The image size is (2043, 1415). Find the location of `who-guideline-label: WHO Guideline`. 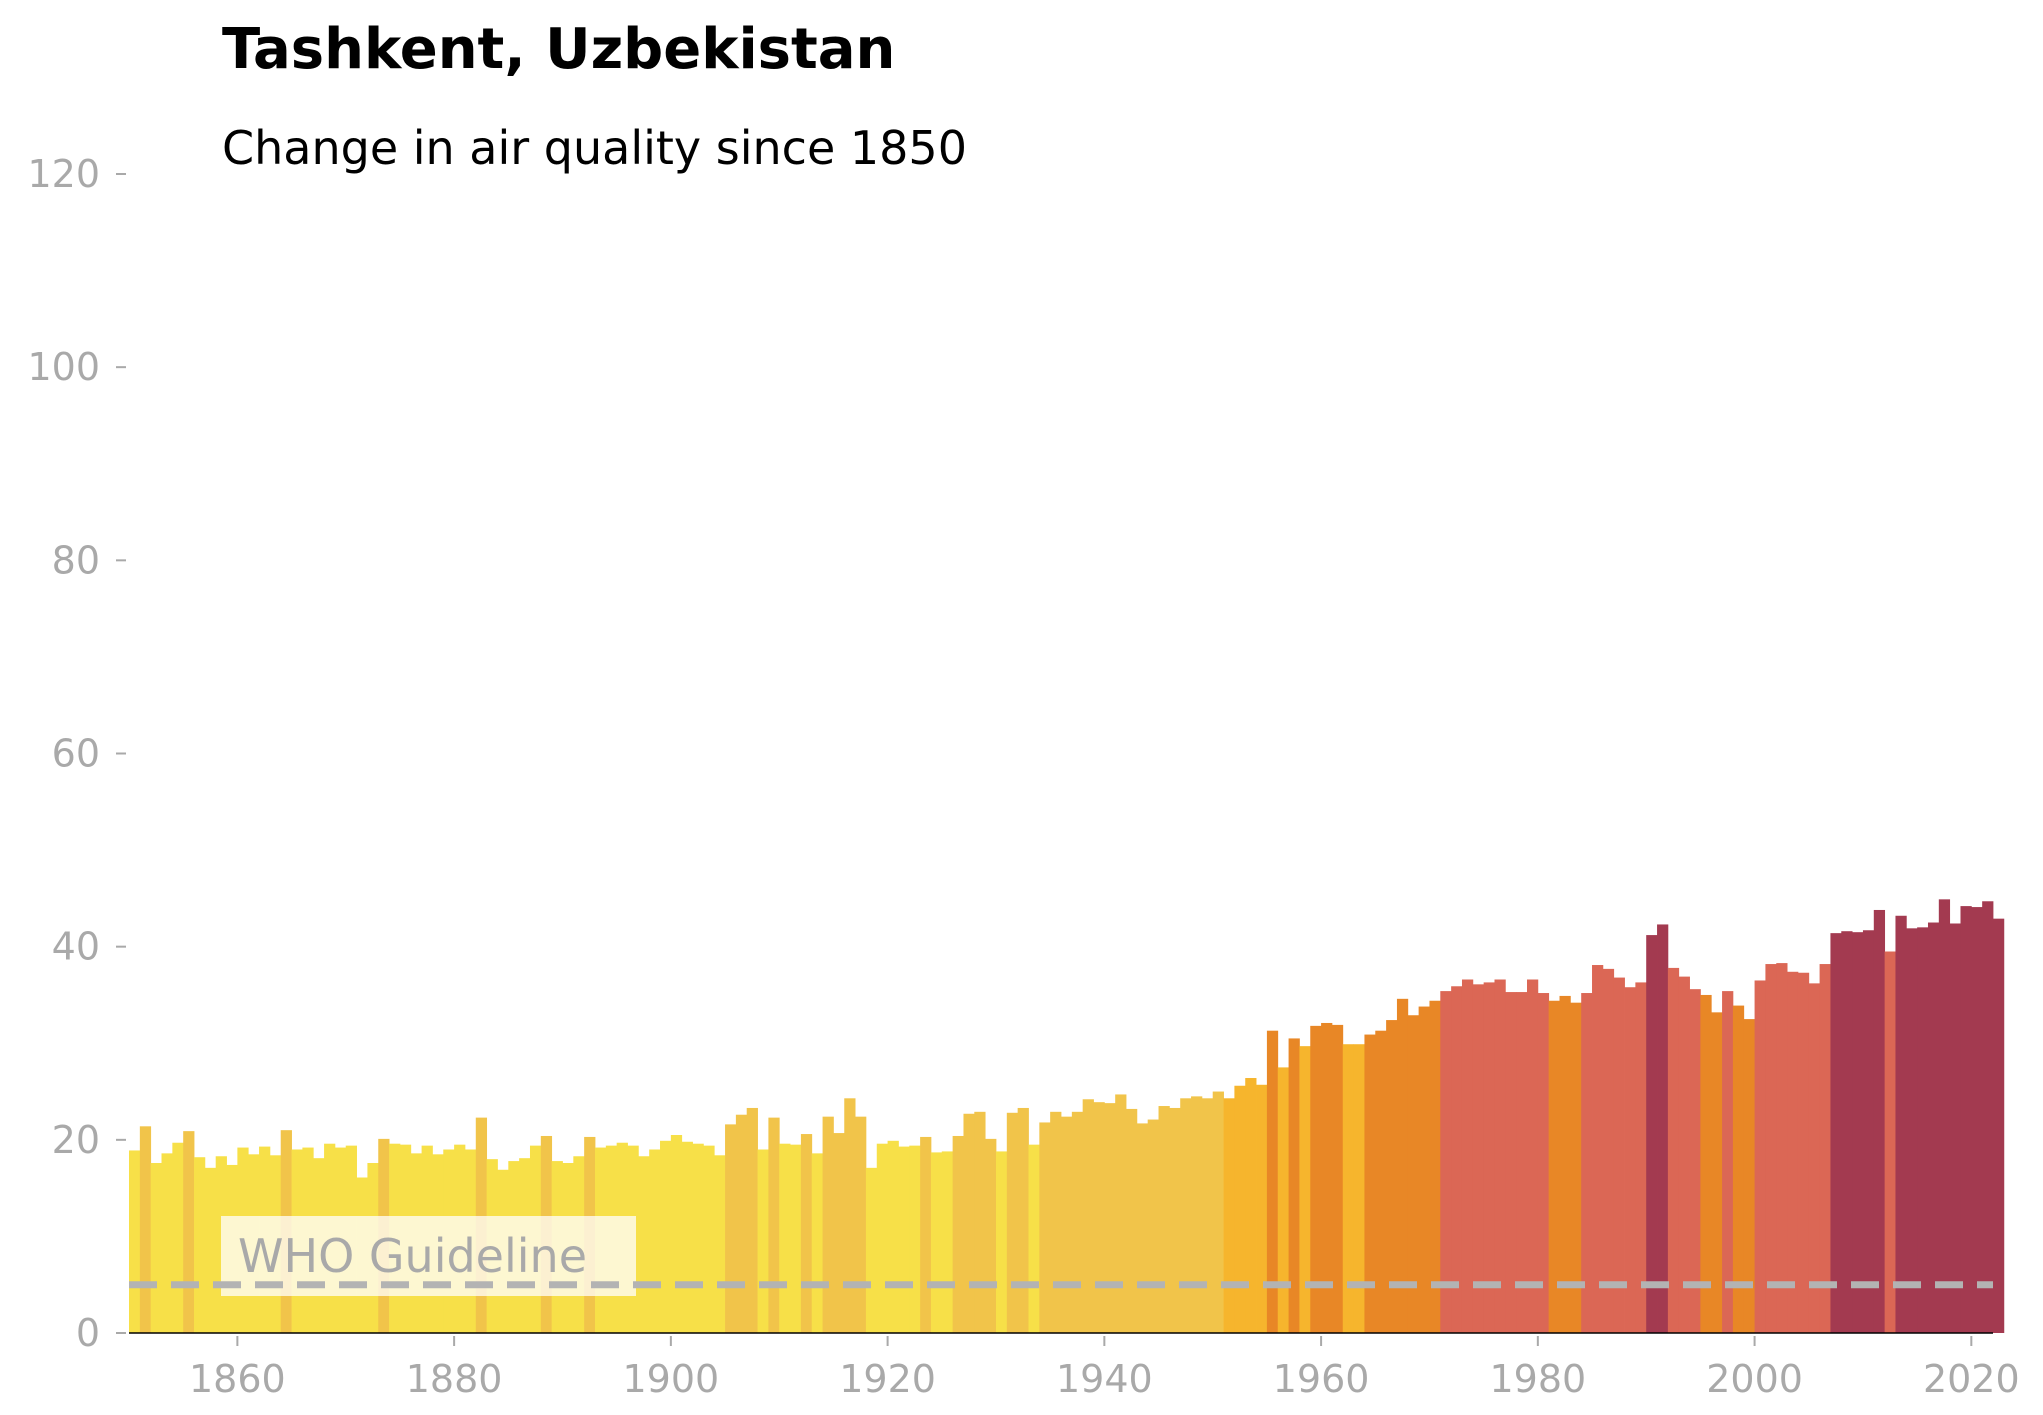

who-guideline-label: WHO Guideline is located at coordinates (412, 1256).